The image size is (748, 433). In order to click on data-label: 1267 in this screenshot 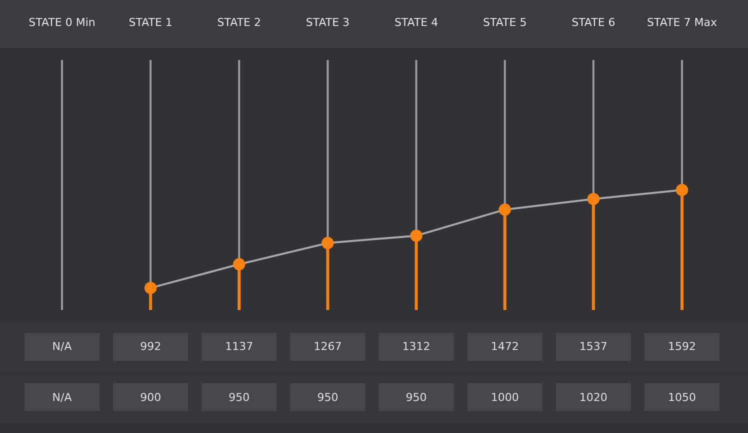, I will do `click(328, 346)`.